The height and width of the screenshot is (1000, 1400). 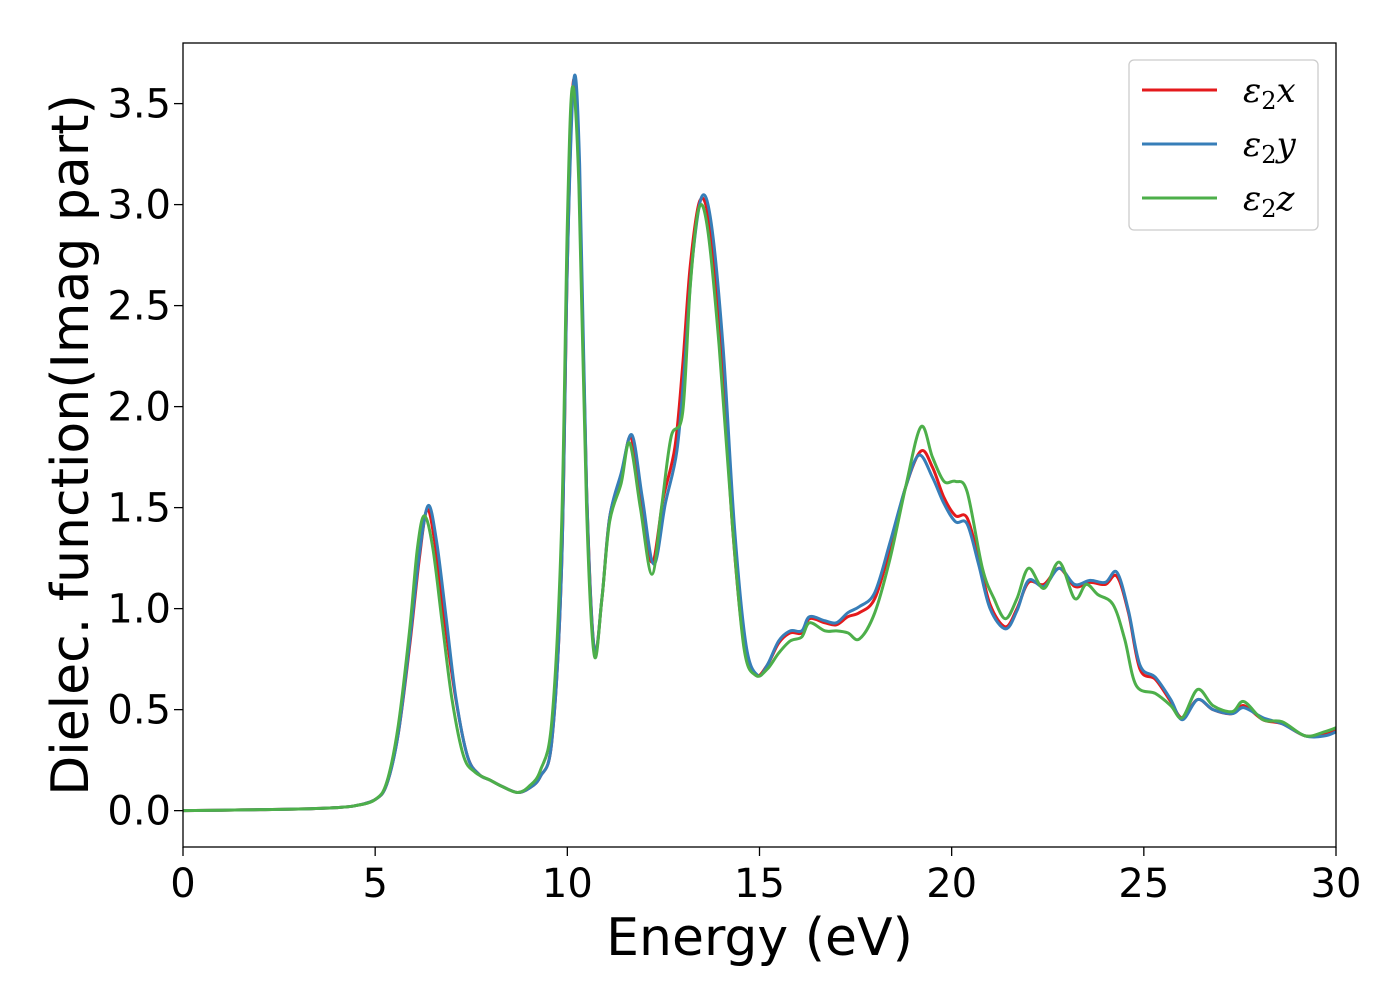 What do you see at coordinates (182, 884) in the screenshot?
I see `x-tick-label: 0` at bounding box center [182, 884].